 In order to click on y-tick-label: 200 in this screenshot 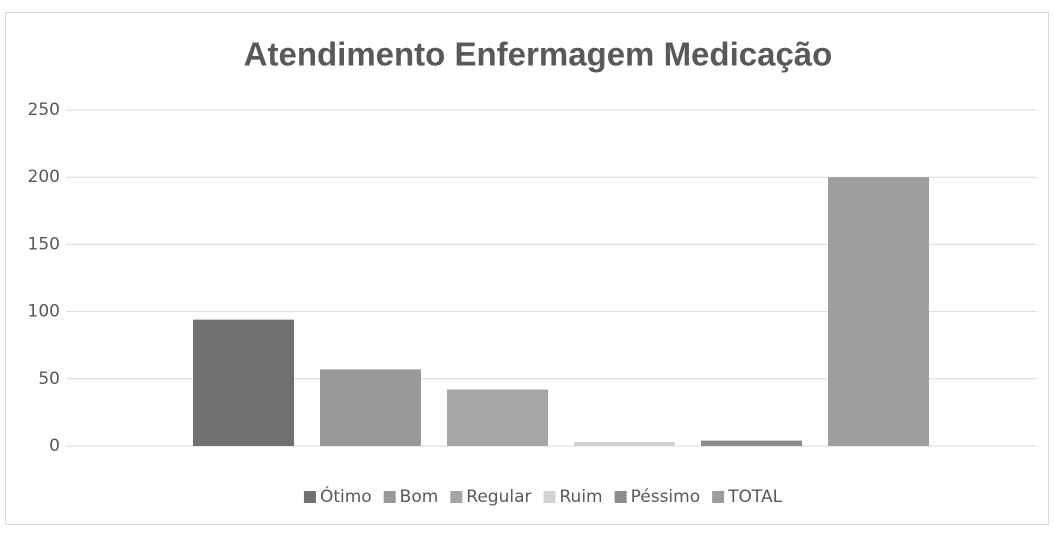, I will do `click(44, 177)`.